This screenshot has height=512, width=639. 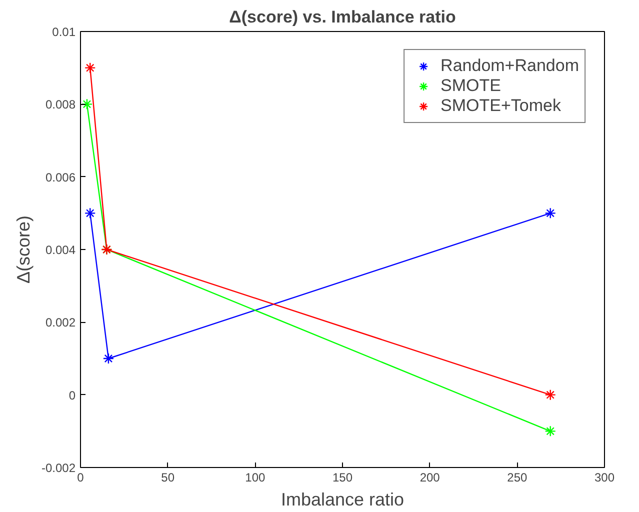 I want to click on x-tick-label: 150, so click(x=342, y=477).